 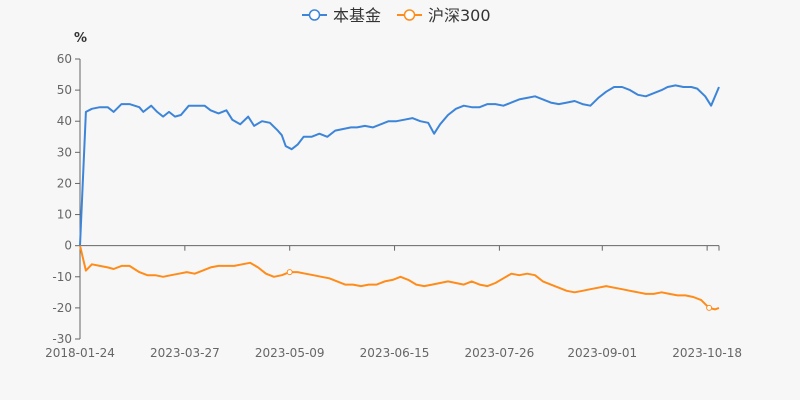 I want to click on y-tick-label: 30, so click(x=64, y=152).